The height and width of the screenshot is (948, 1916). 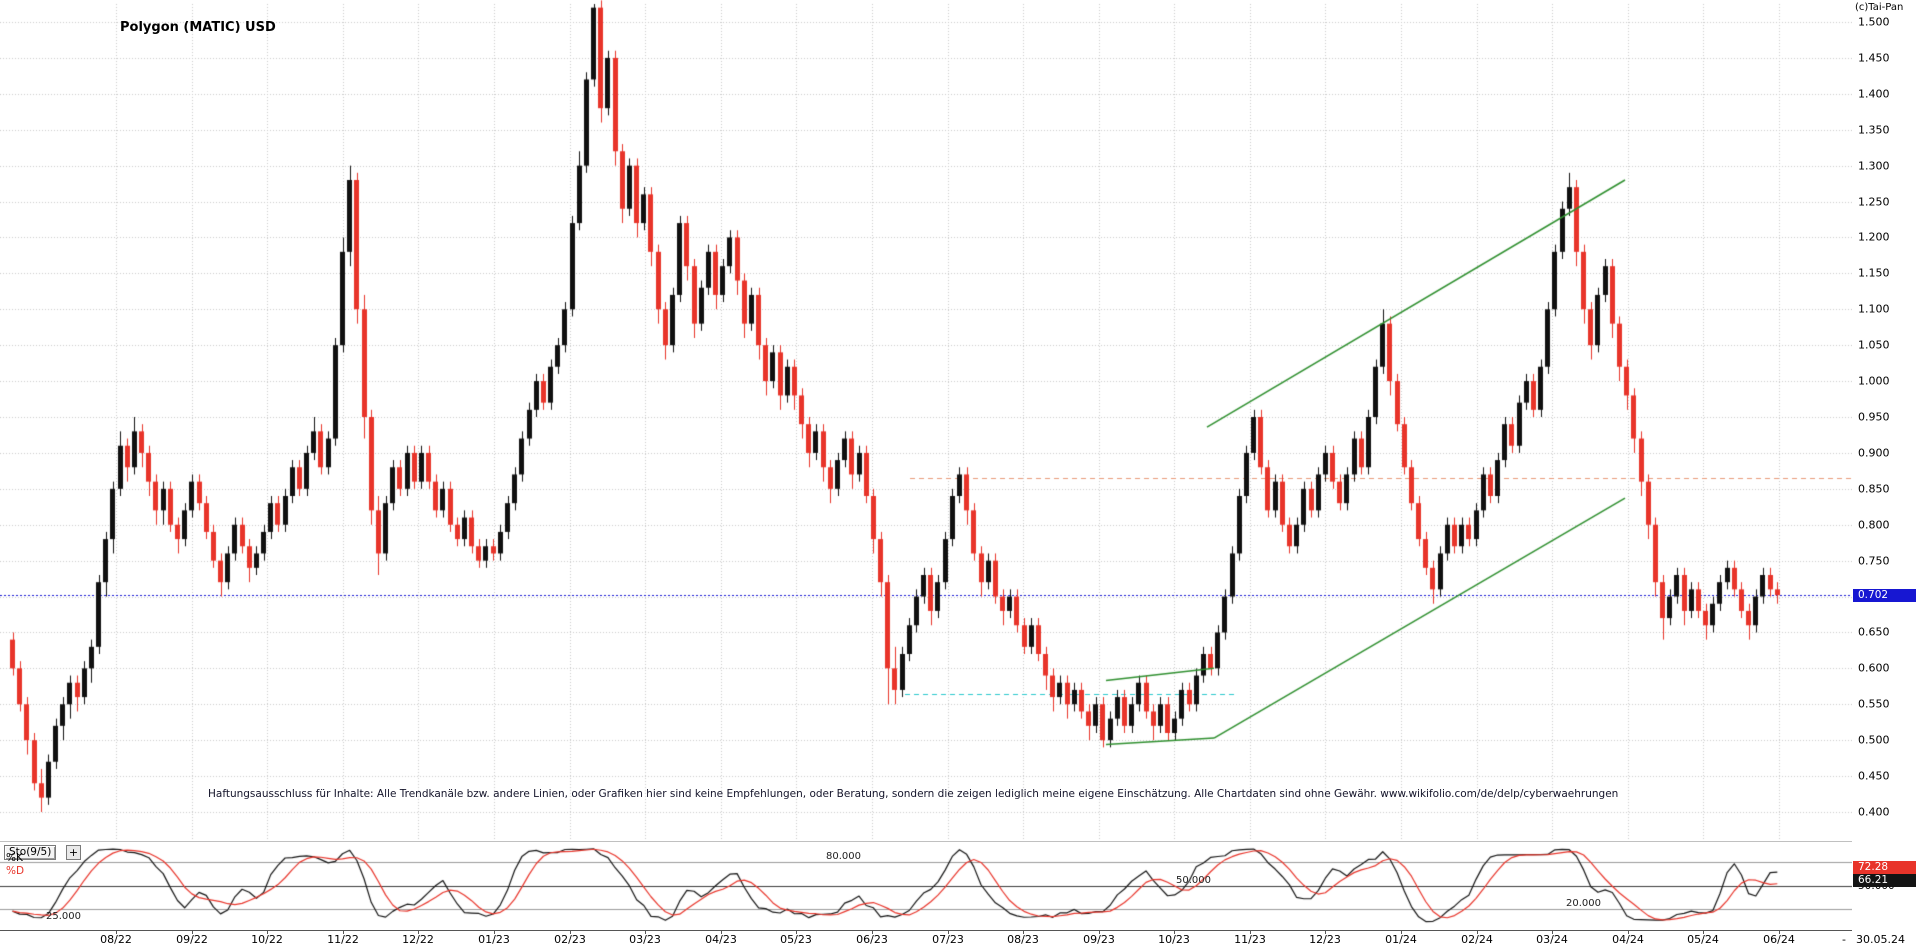 I want to click on date-axis-label: 04/24, so click(x=1628, y=939).